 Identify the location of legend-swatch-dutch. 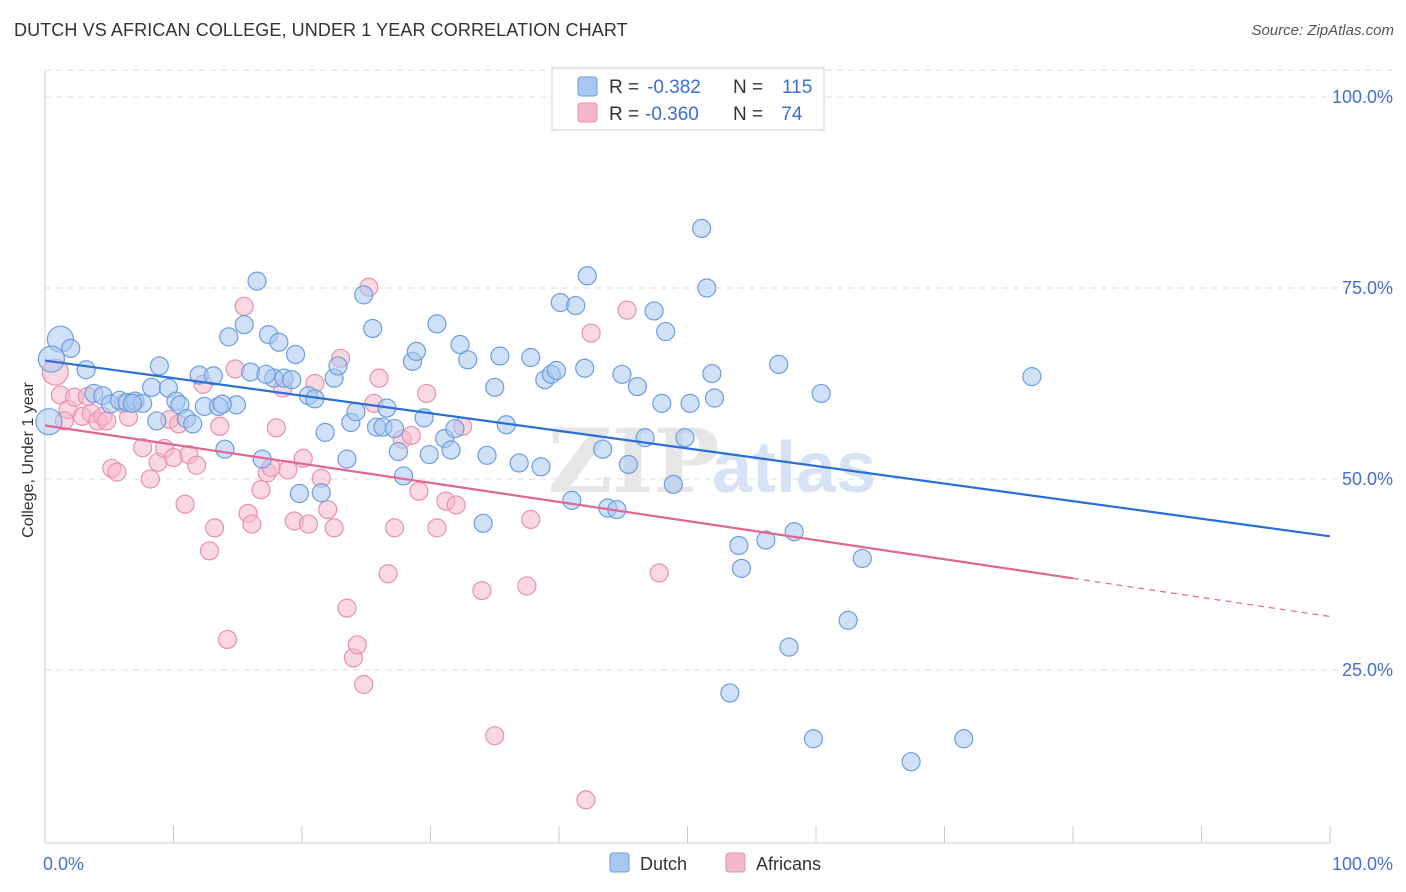
(587, 86).